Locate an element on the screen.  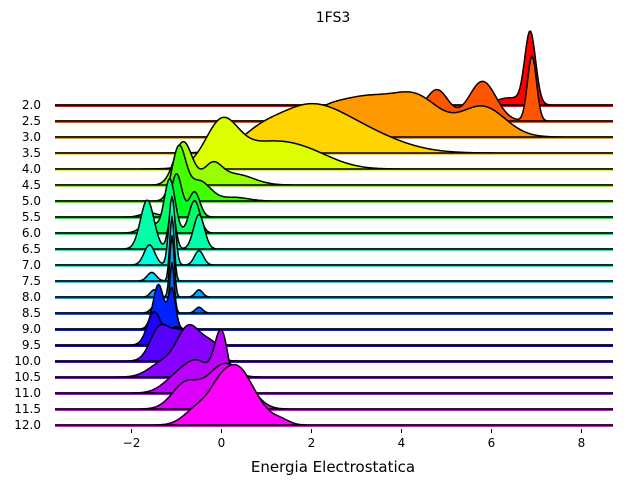
y-tick-label: 4.5 is located at coordinates (31, 185).